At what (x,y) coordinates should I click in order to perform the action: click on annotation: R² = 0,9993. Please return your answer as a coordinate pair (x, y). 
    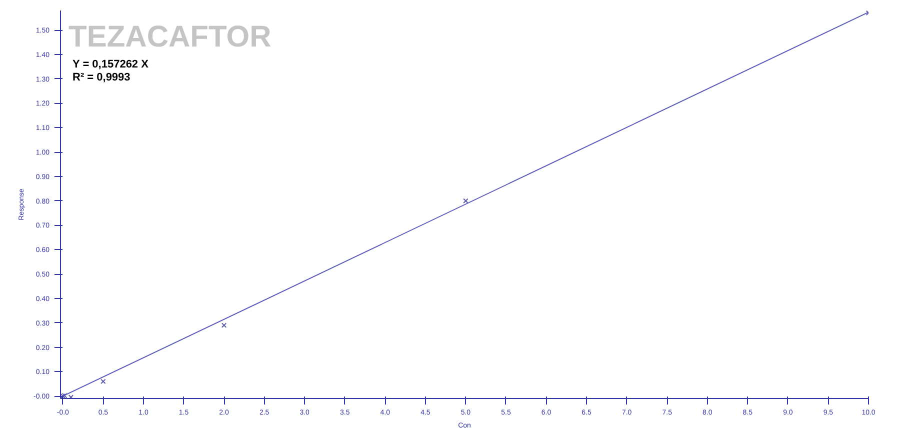
    Looking at the image, I should click on (101, 78).